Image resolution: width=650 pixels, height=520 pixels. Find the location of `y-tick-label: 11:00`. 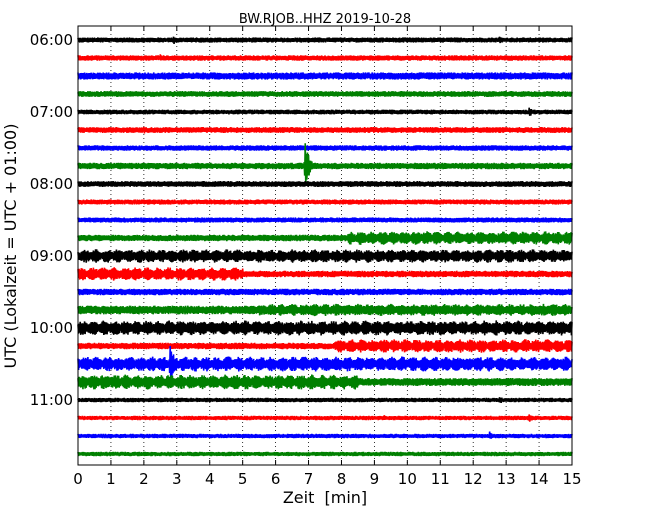

y-tick-label: 11:00 is located at coordinates (51, 400).